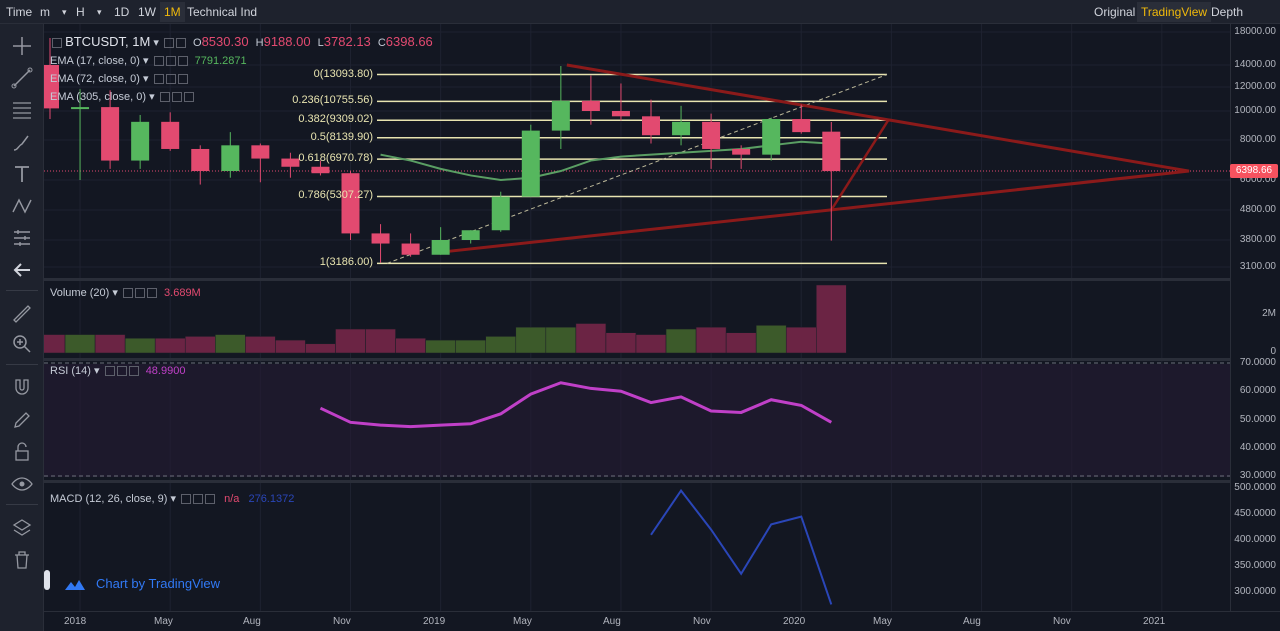 This screenshot has height=631, width=1280. I want to click on layers-icon, so click(22, 528).